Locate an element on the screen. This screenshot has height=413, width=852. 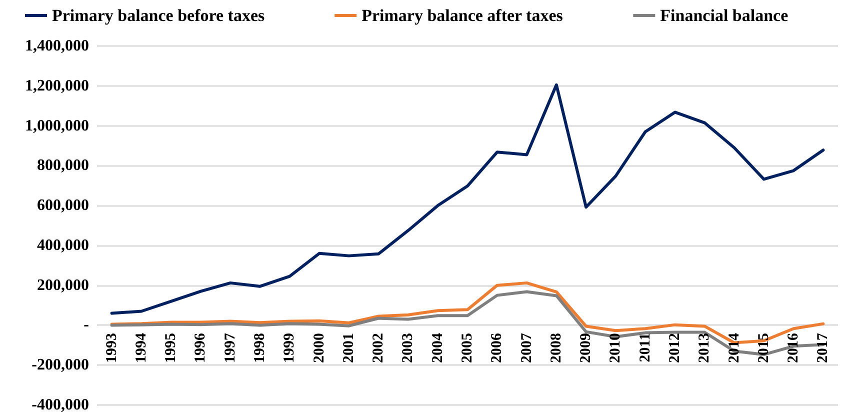
x-tick-label: 1999 is located at coordinates (290, 348).